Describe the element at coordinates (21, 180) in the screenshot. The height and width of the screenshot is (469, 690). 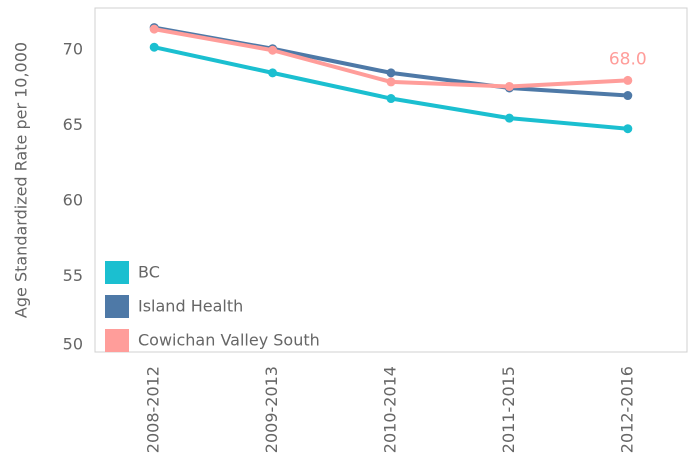
I see `y-axis-label: Age Standardized Rate per 10,000` at that location.